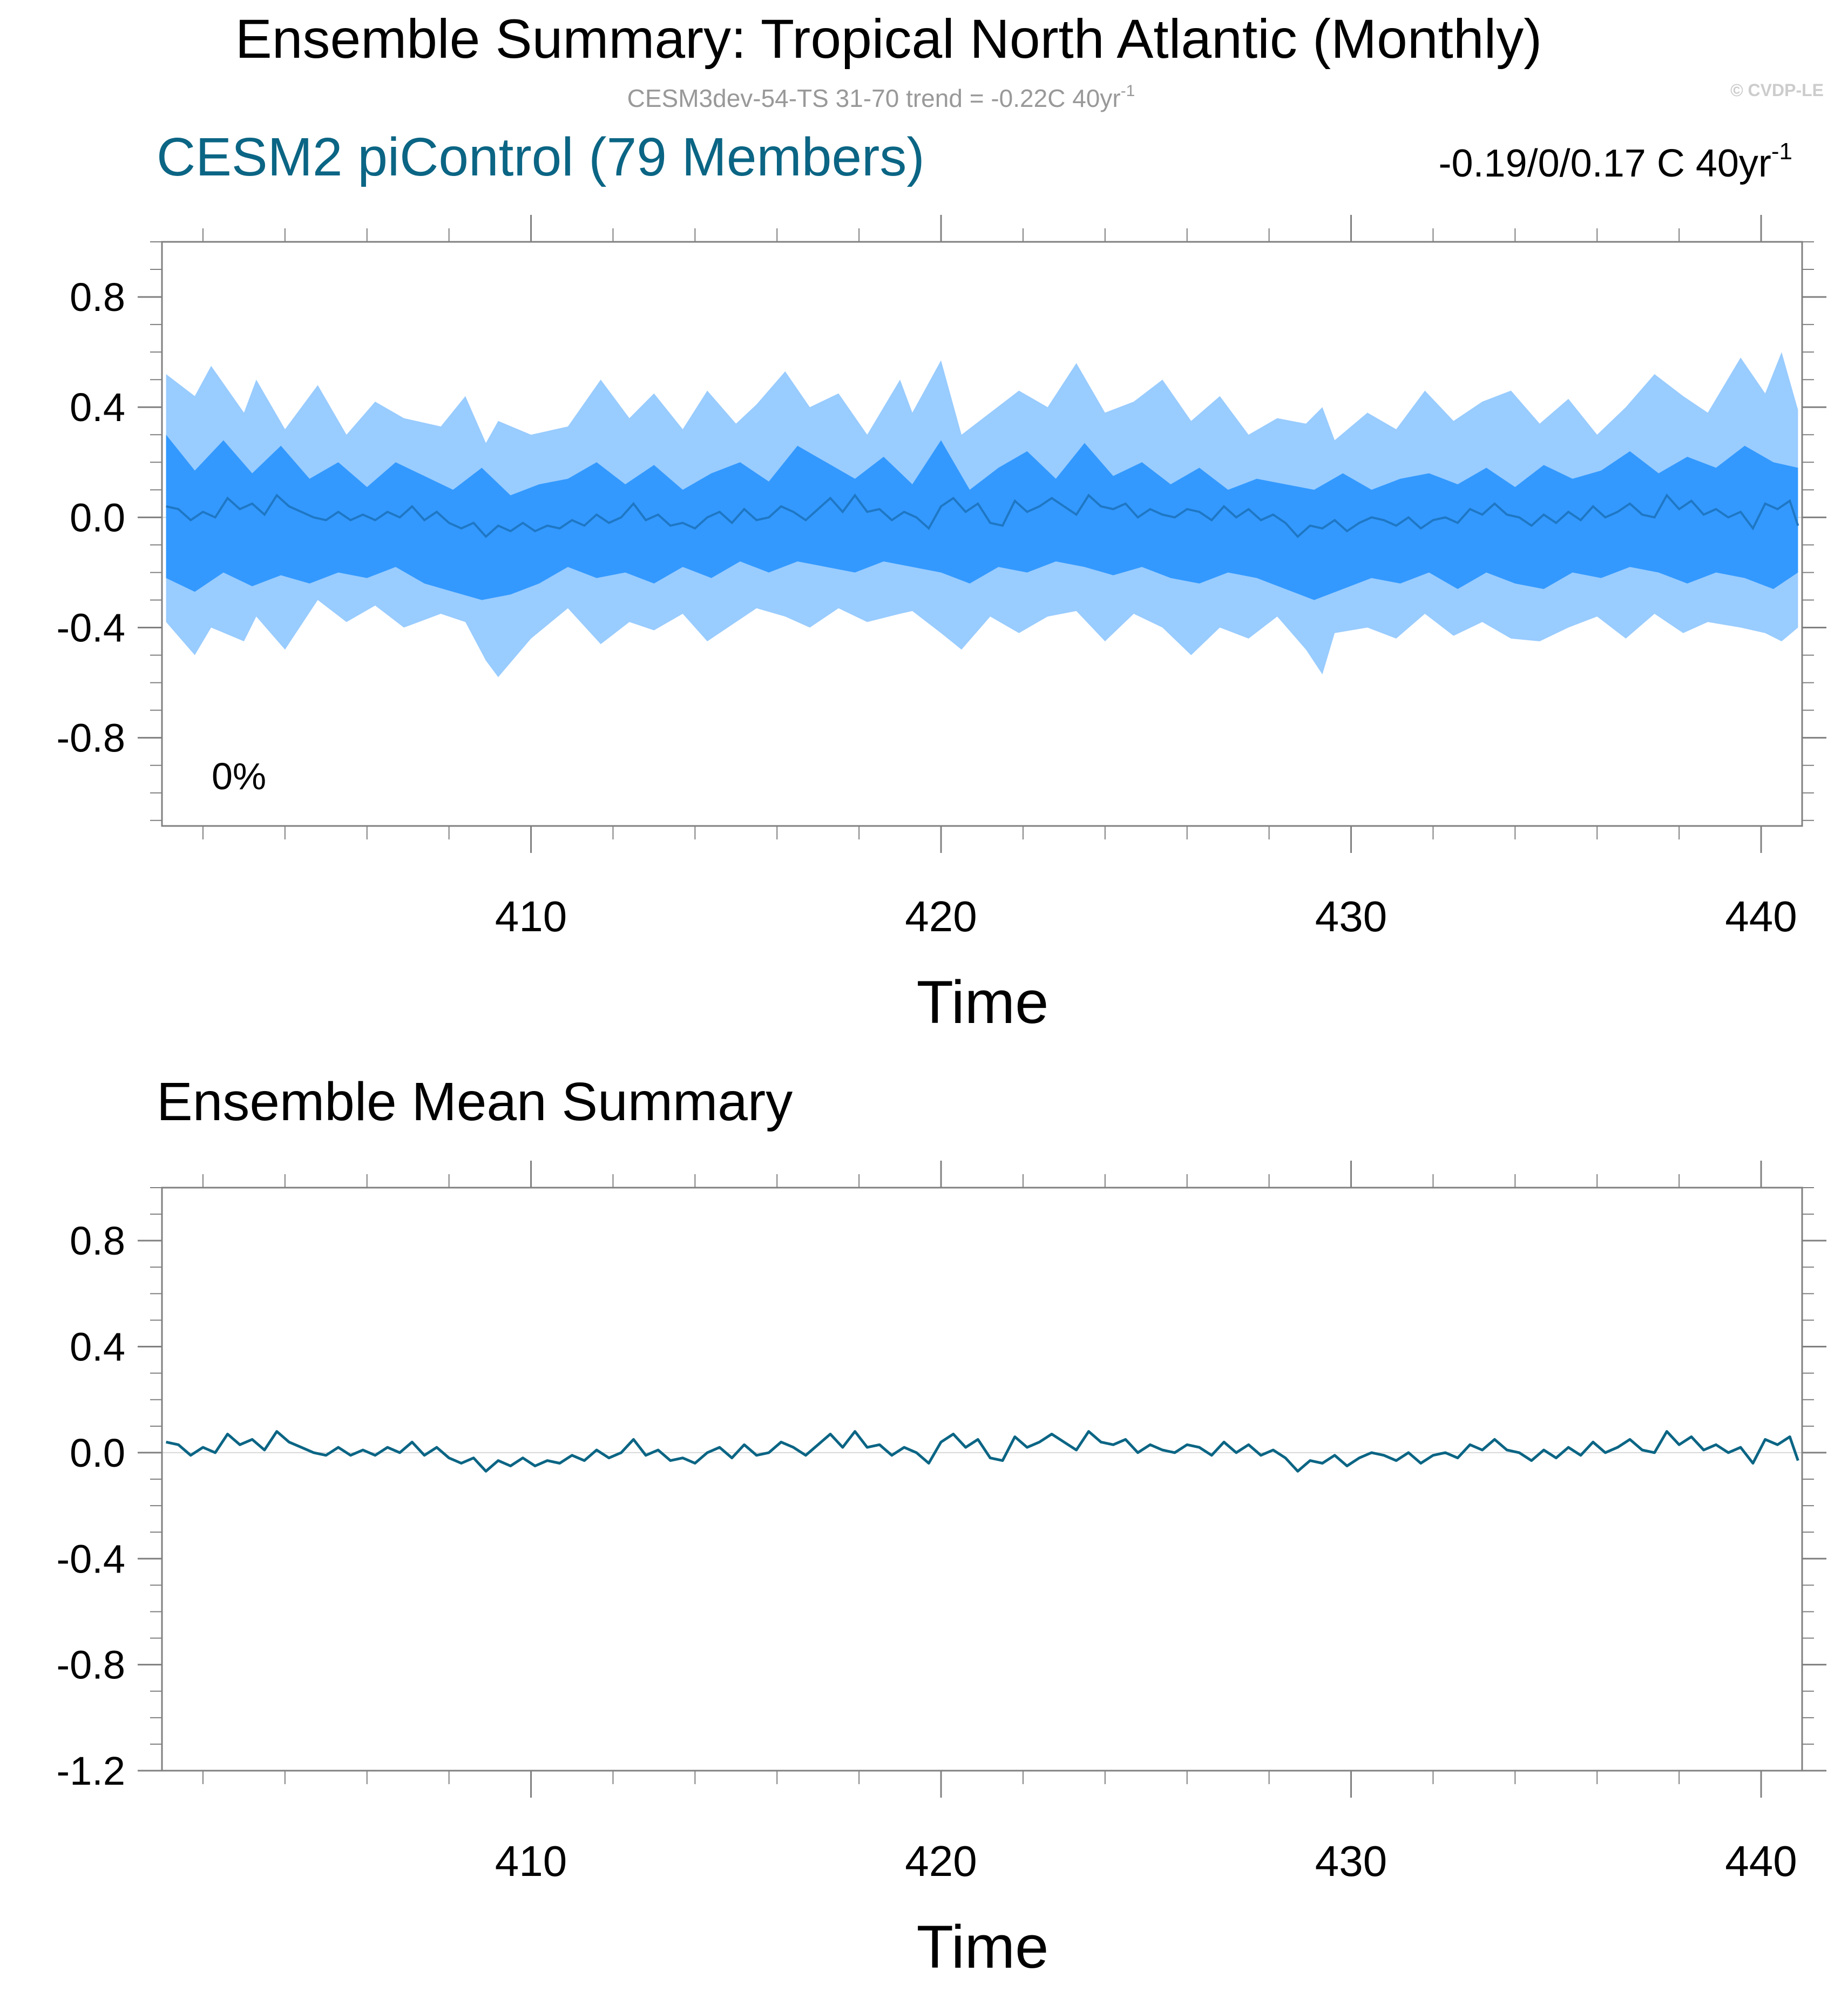 Image resolution: width=1848 pixels, height=1992 pixels. What do you see at coordinates (1777, 90) in the screenshot?
I see `cvdp-watermark: © CVDP-LE` at bounding box center [1777, 90].